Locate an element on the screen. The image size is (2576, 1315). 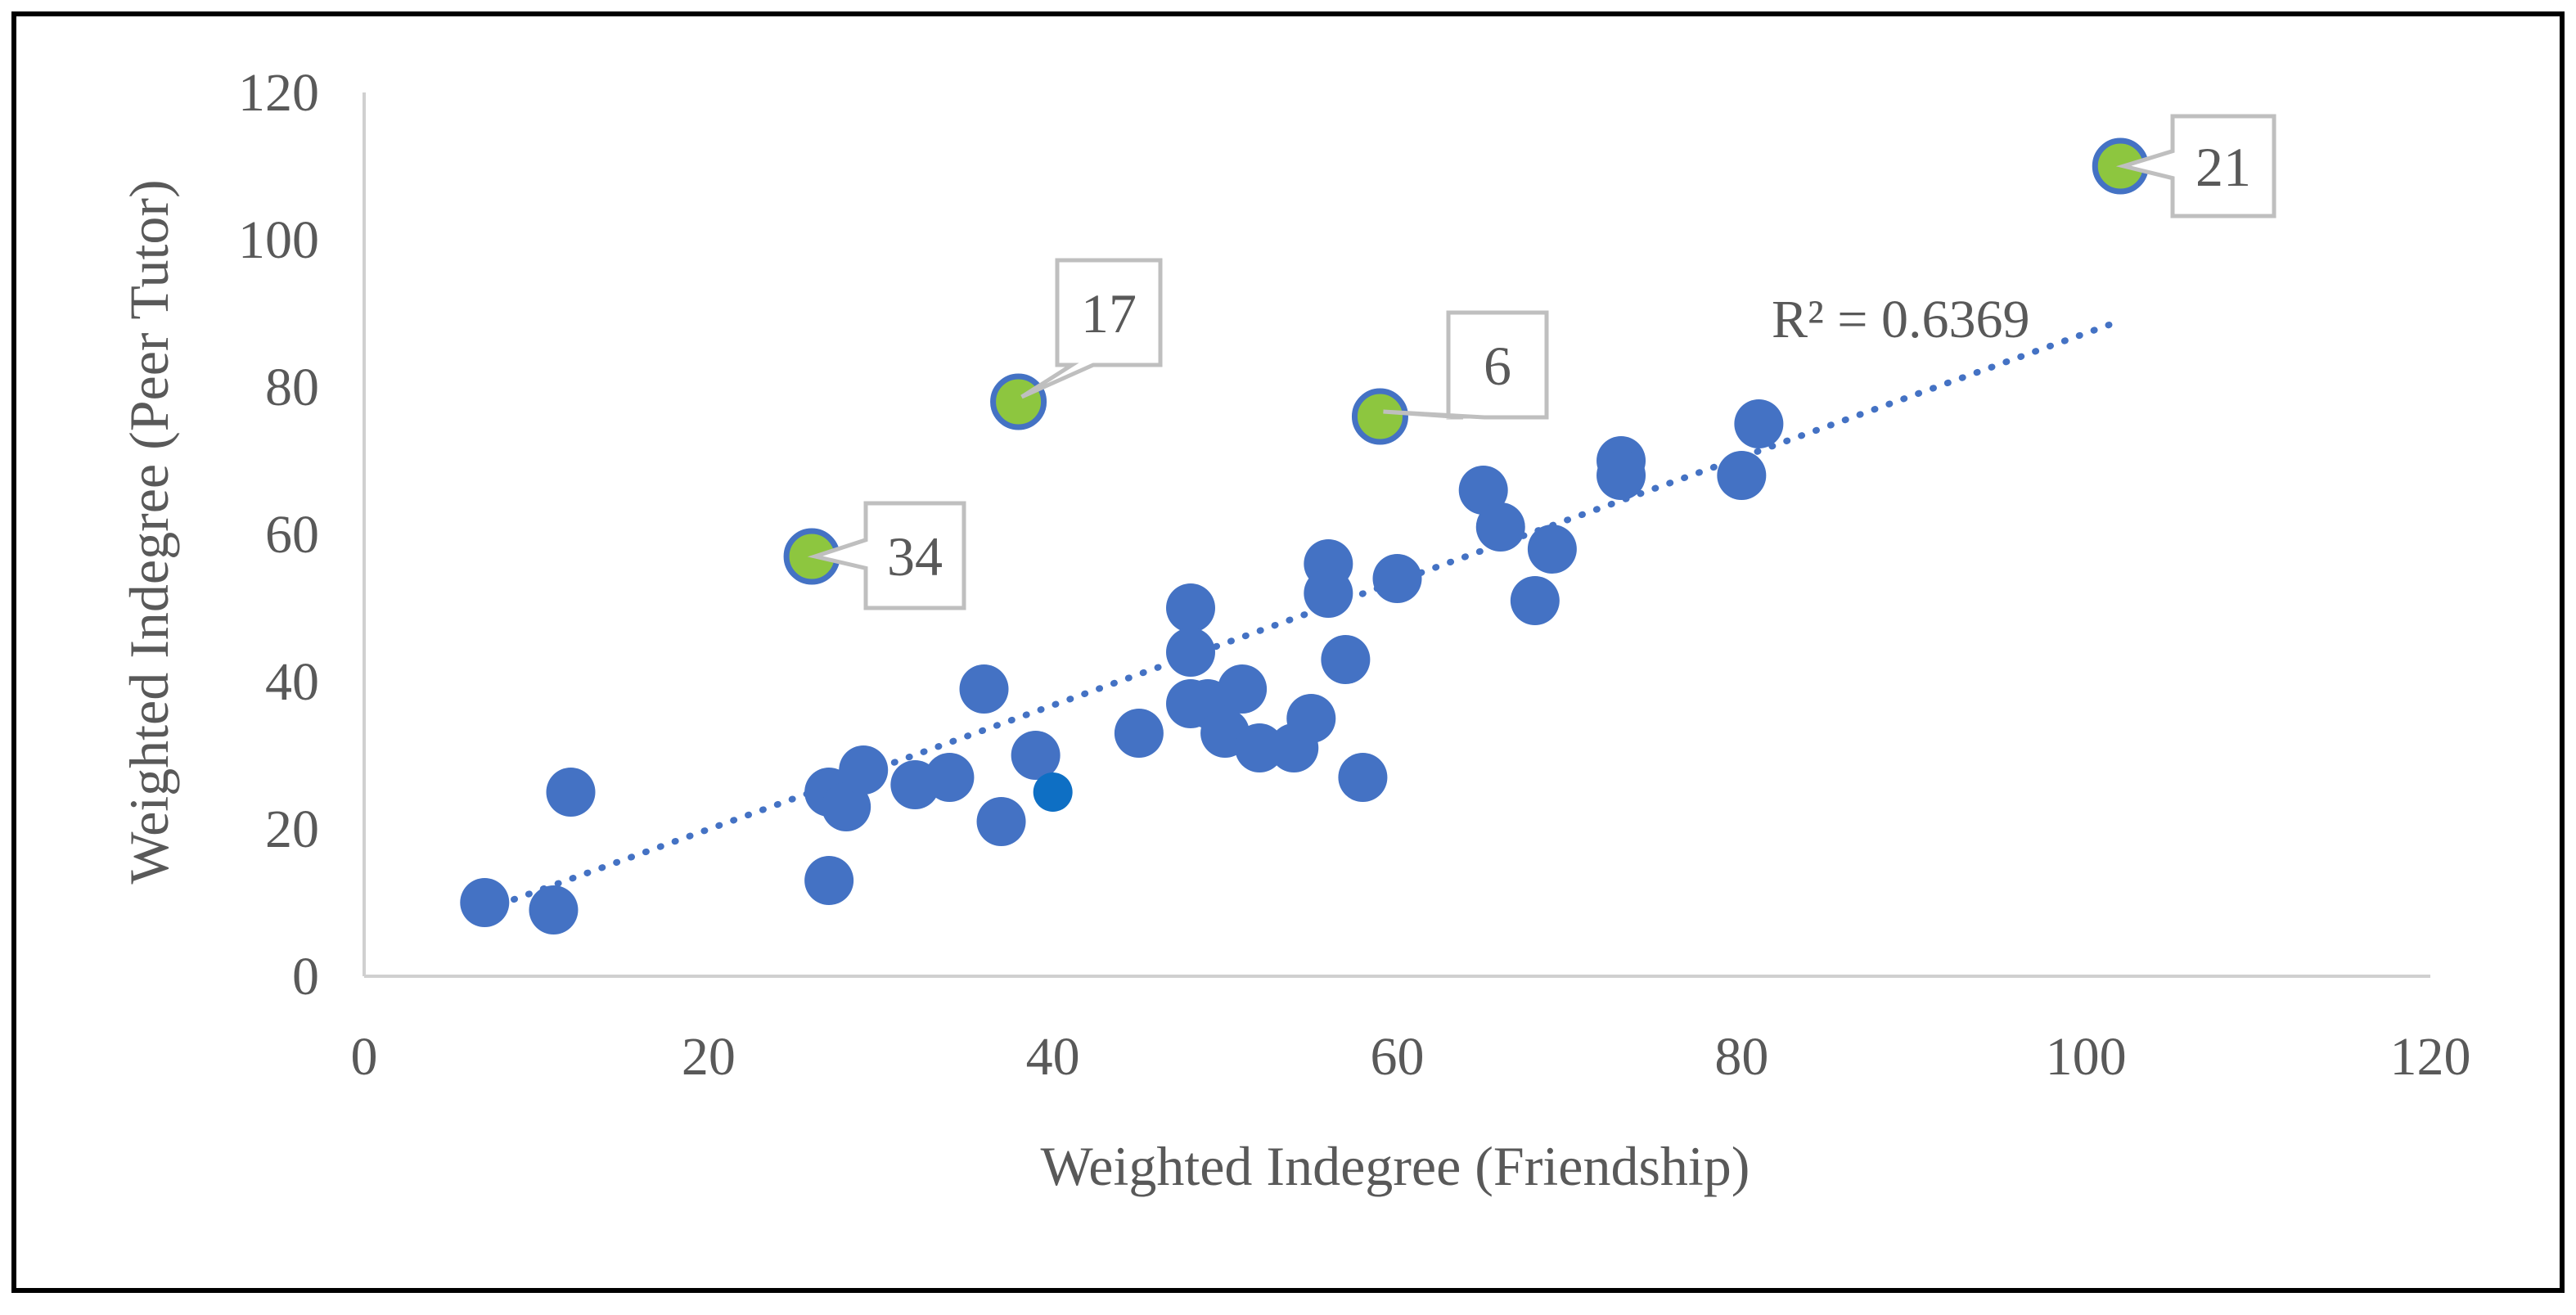
x-tick-label: 80 is located at coordinates (1741, 1057).